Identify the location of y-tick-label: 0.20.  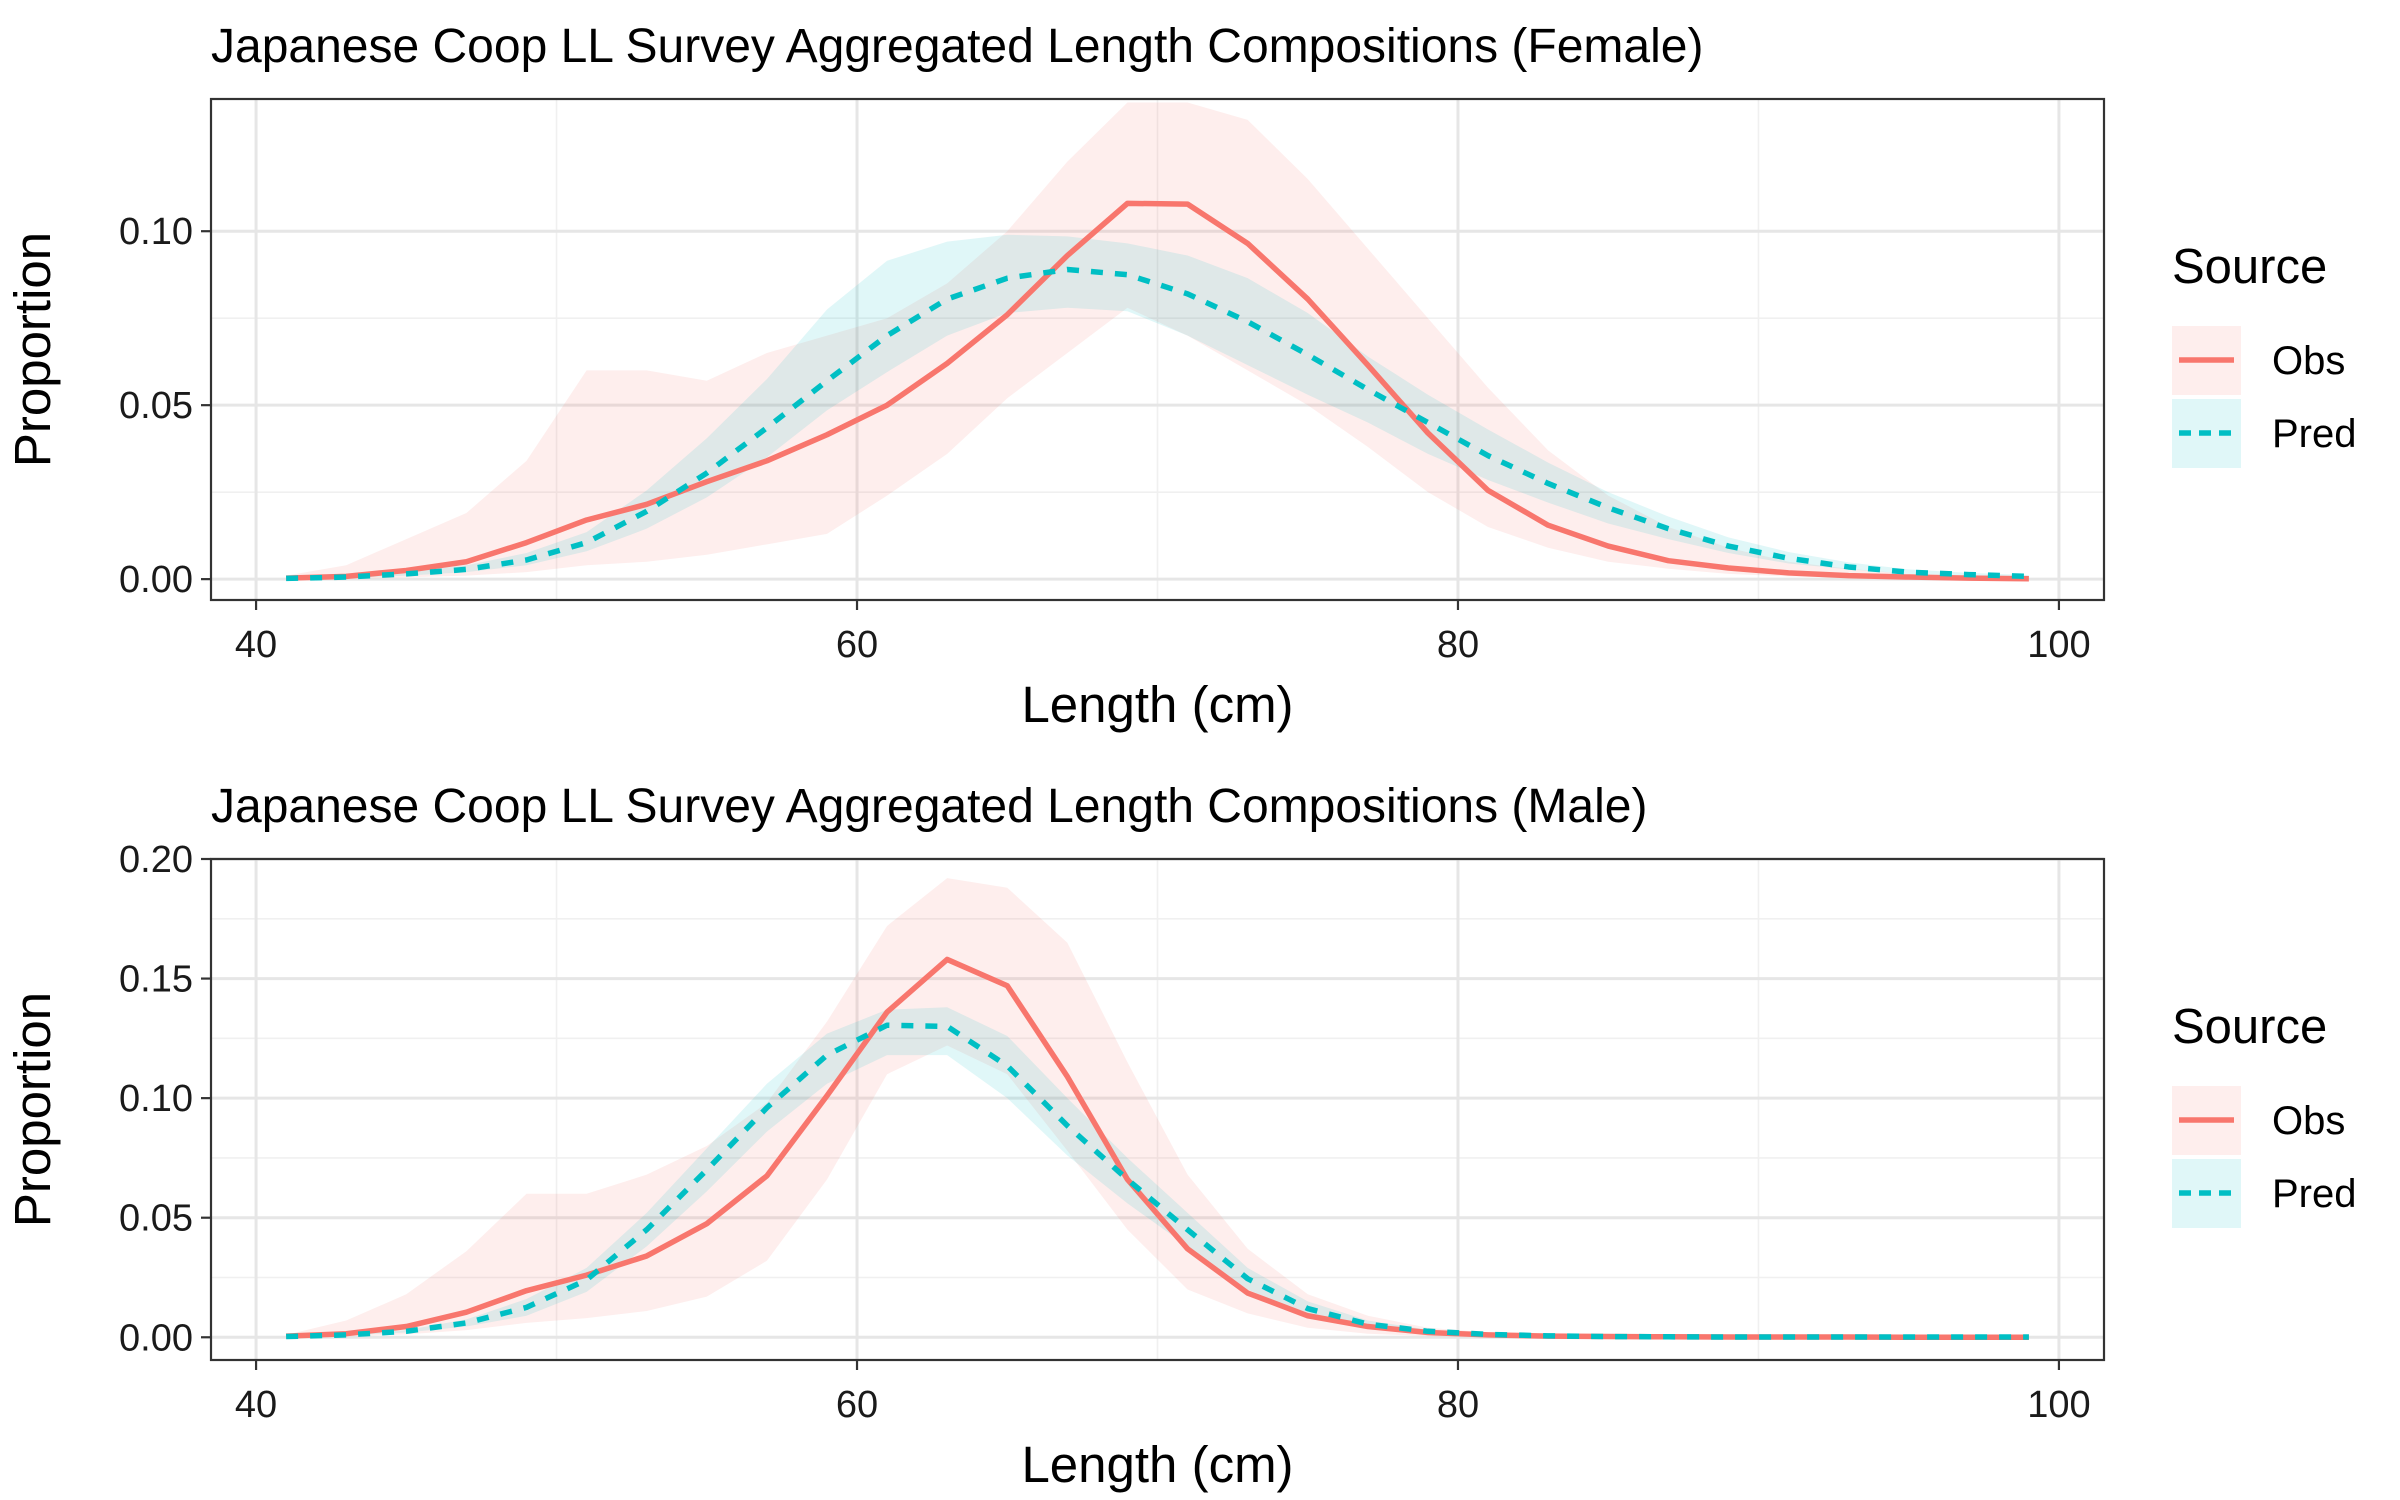
(156, 860).